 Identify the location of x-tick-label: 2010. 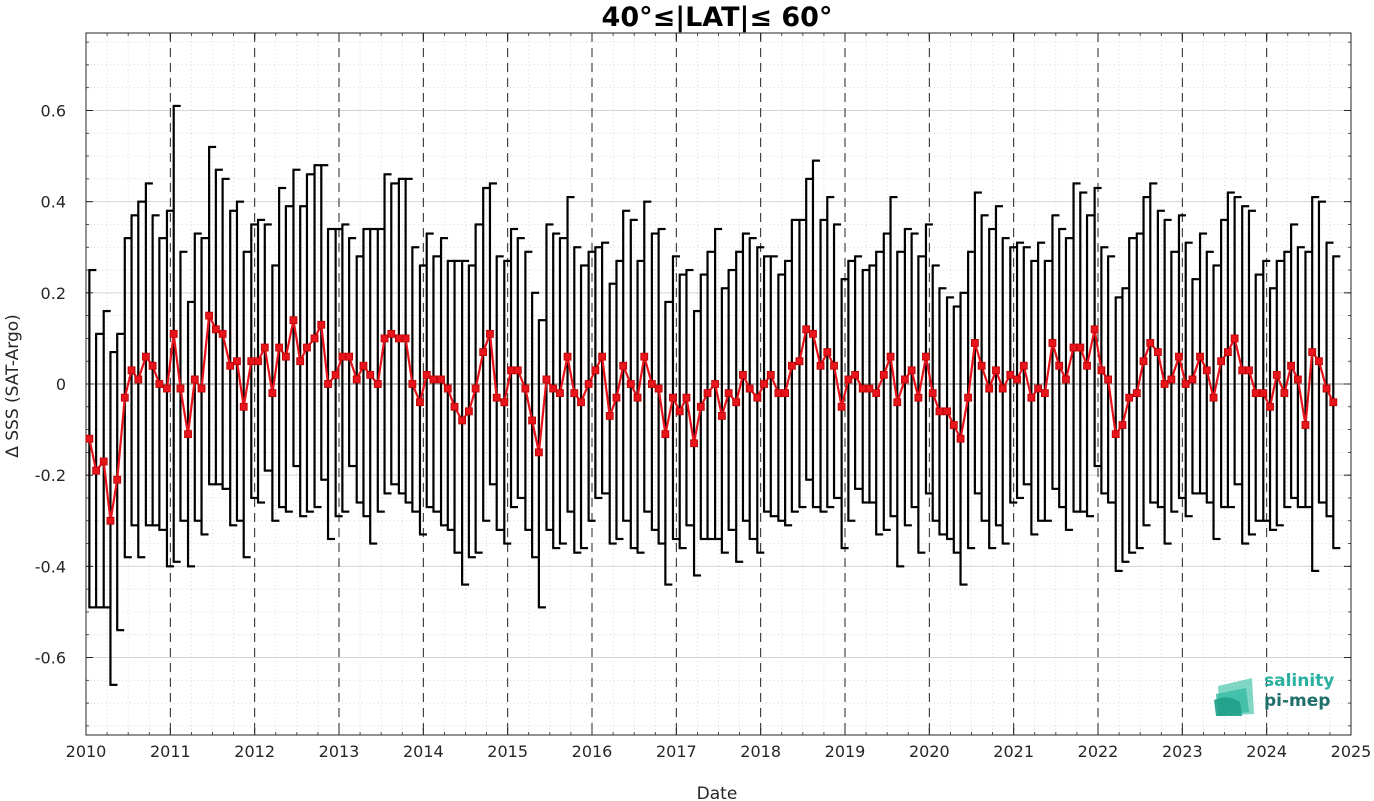
(86, 751).